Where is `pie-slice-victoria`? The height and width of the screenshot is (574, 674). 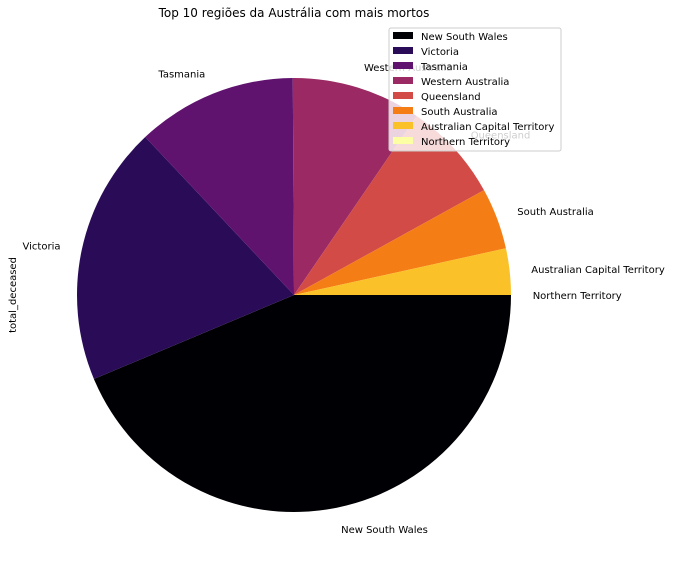 pie-slice-victoria is located at coordinates (185, 258).